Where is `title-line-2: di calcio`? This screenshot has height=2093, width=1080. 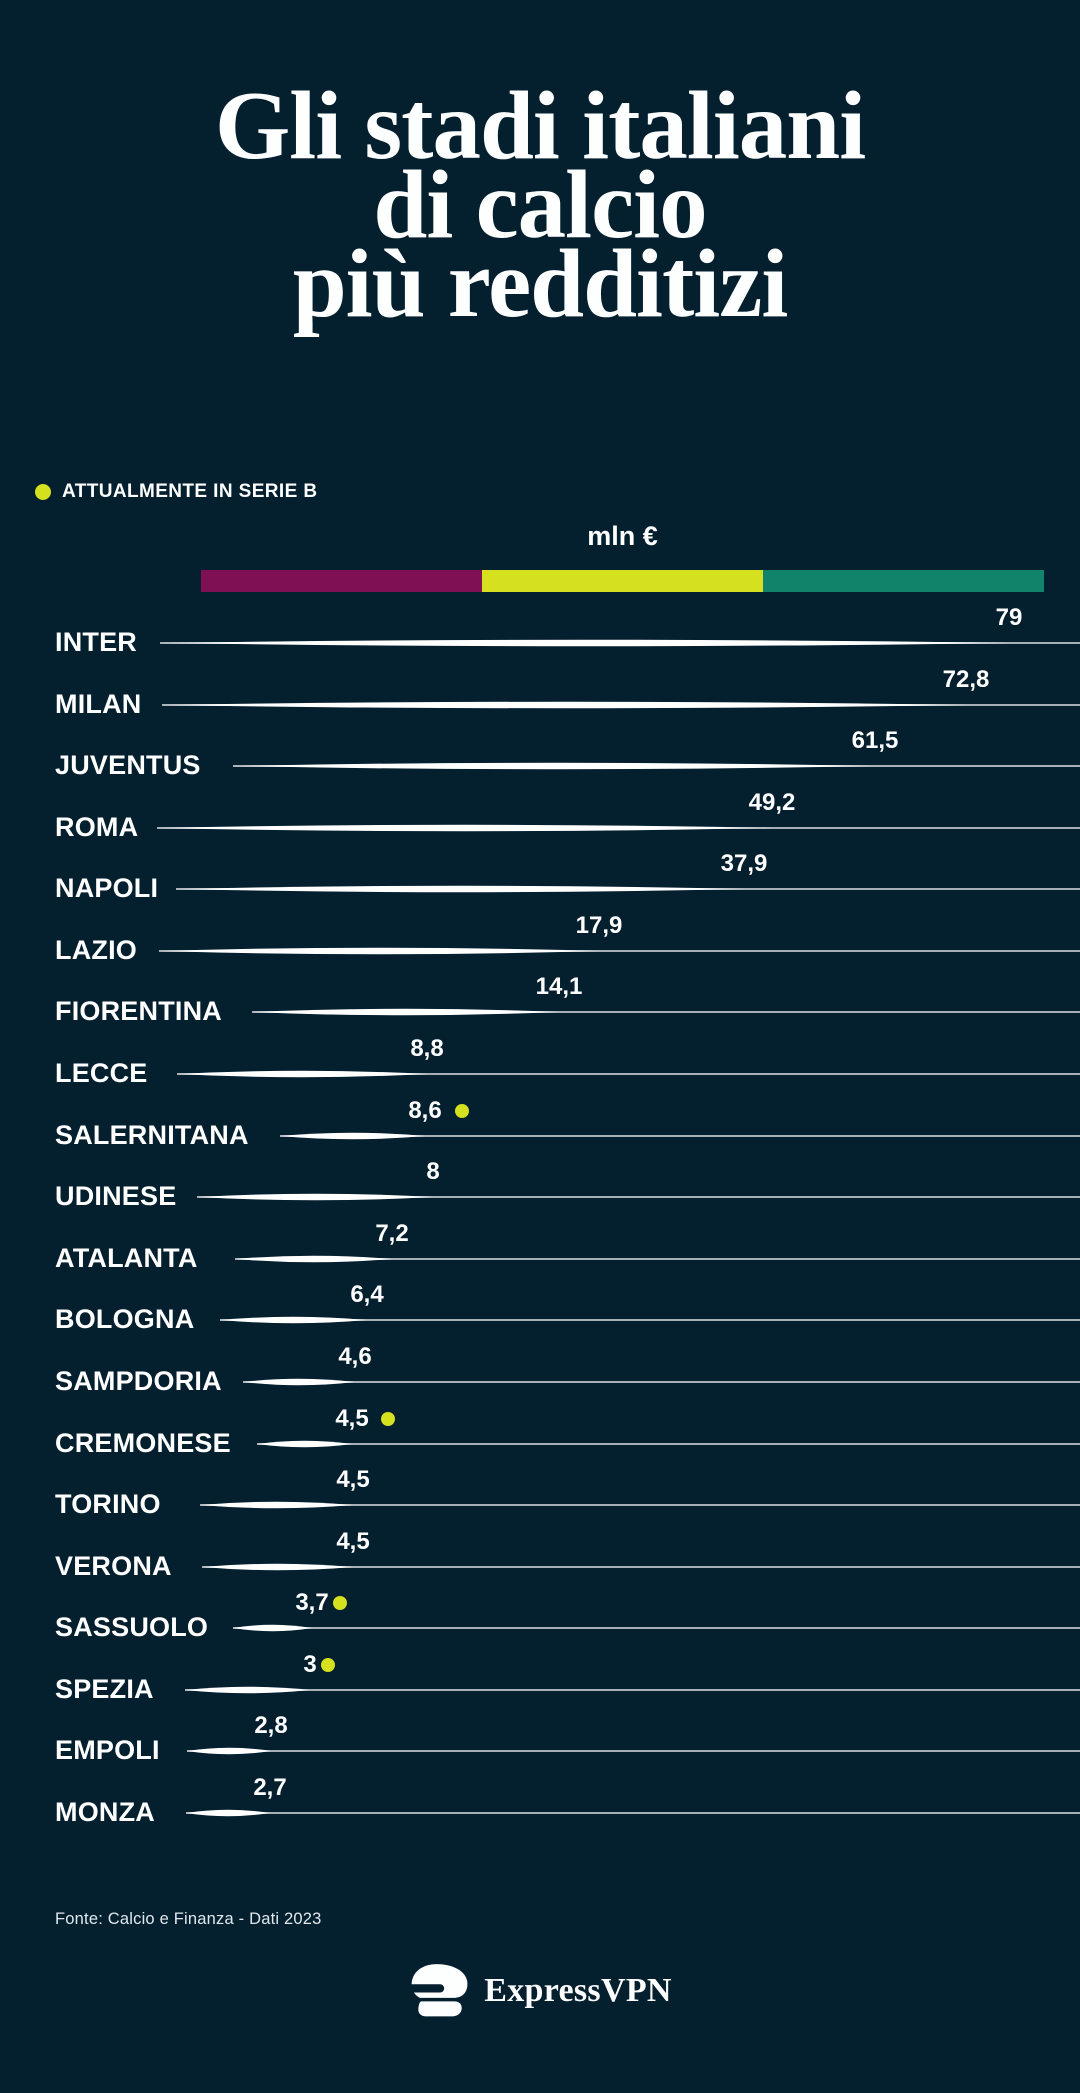 title-line-2: di calcio is located at coordinates (540, 204).